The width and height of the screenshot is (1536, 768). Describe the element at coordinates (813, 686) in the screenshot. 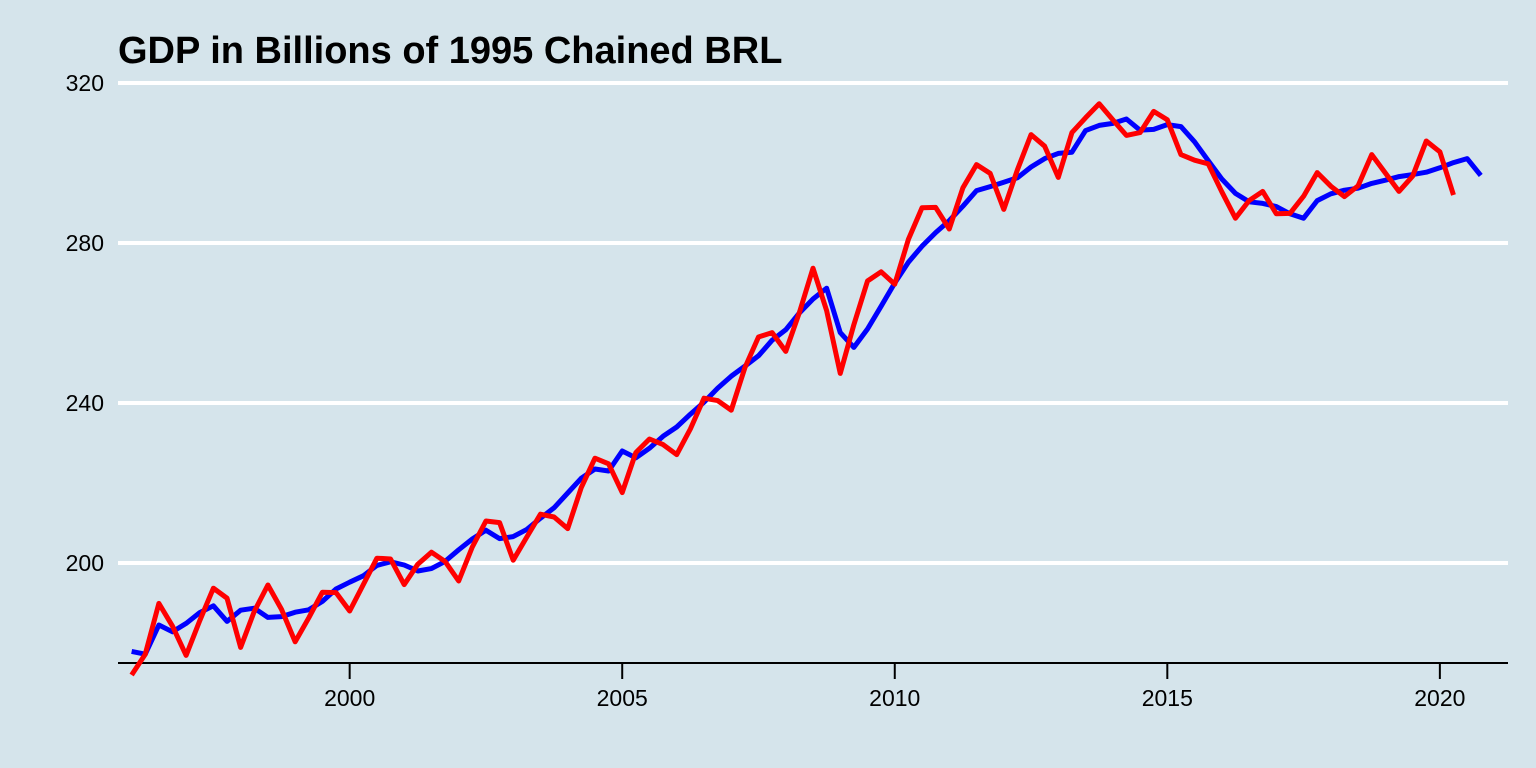

I see `x-axis: 2000 2005 2010 2015 2020` at that location.